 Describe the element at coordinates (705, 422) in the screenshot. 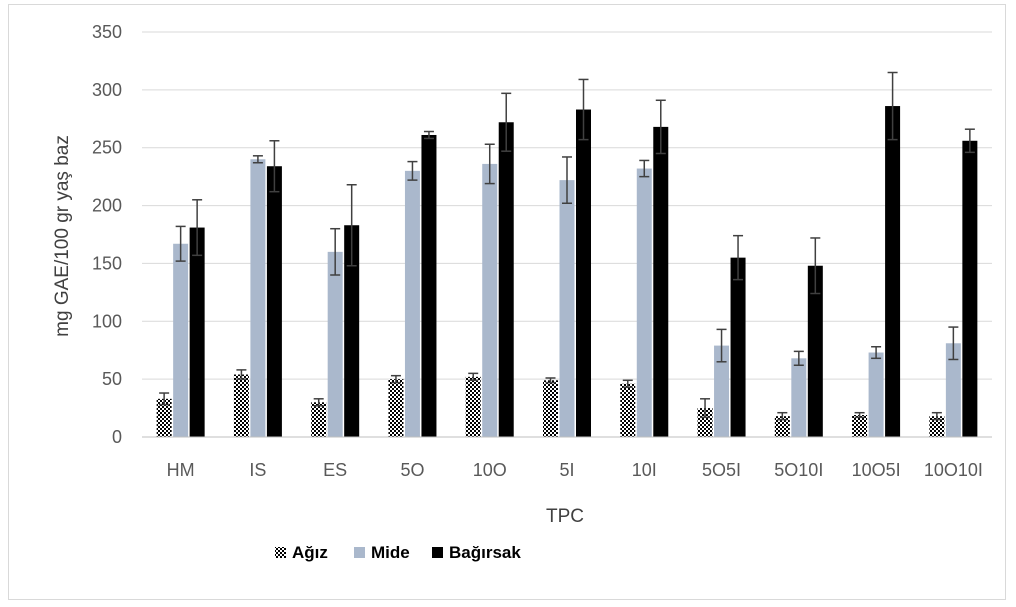

I see `bar-ağız-5o5i` at that location.